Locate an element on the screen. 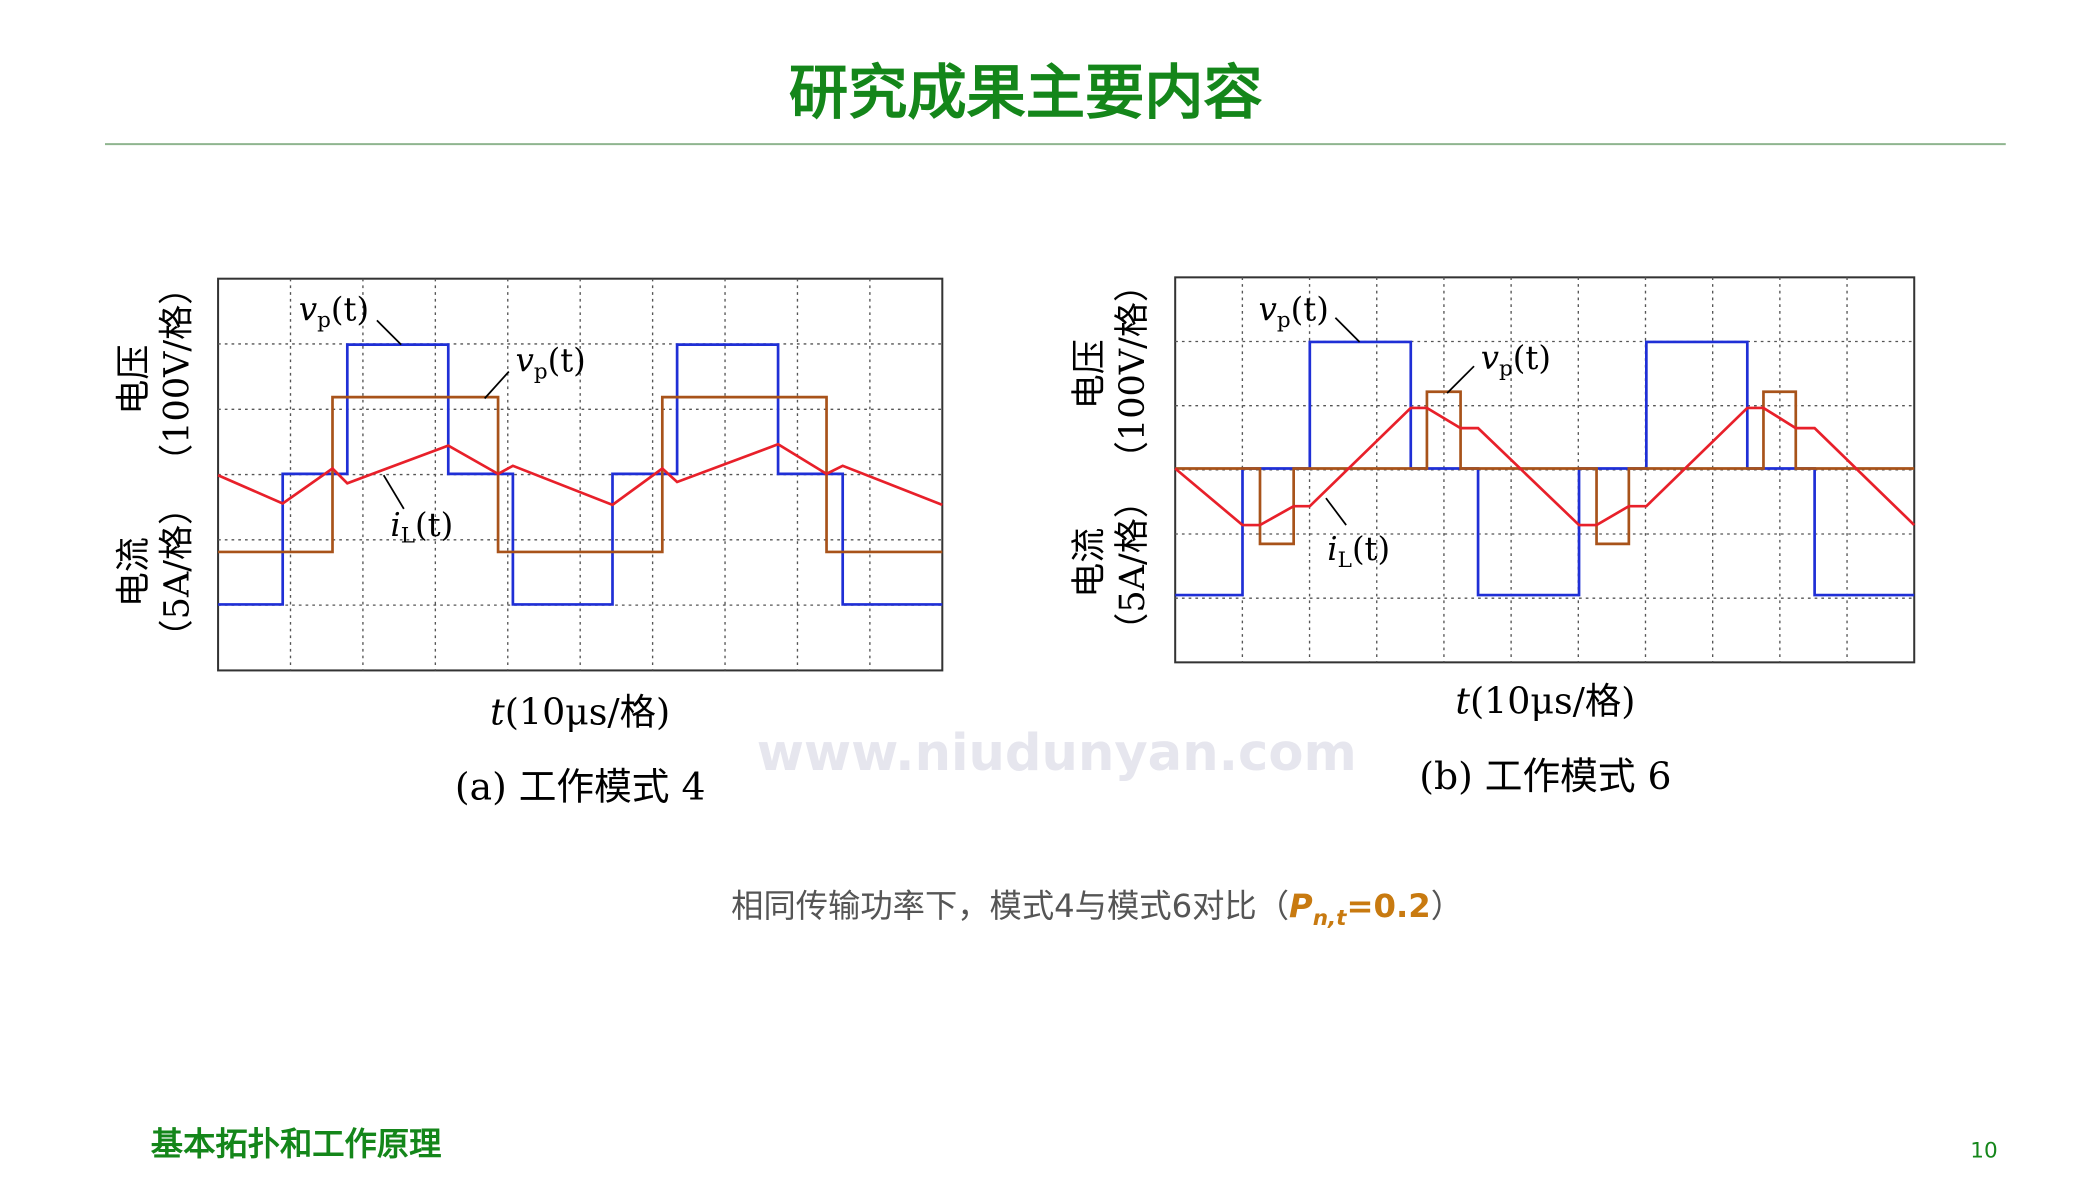  footer-section: 基本拓扑和工作原理 is located at coordinates (296, 1144).